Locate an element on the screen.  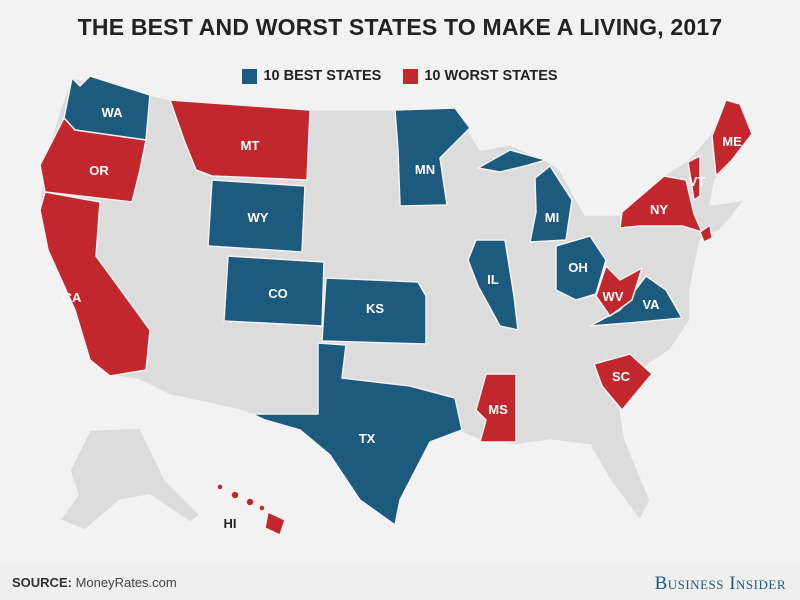
state-tx is located at coordinates (357, 434).